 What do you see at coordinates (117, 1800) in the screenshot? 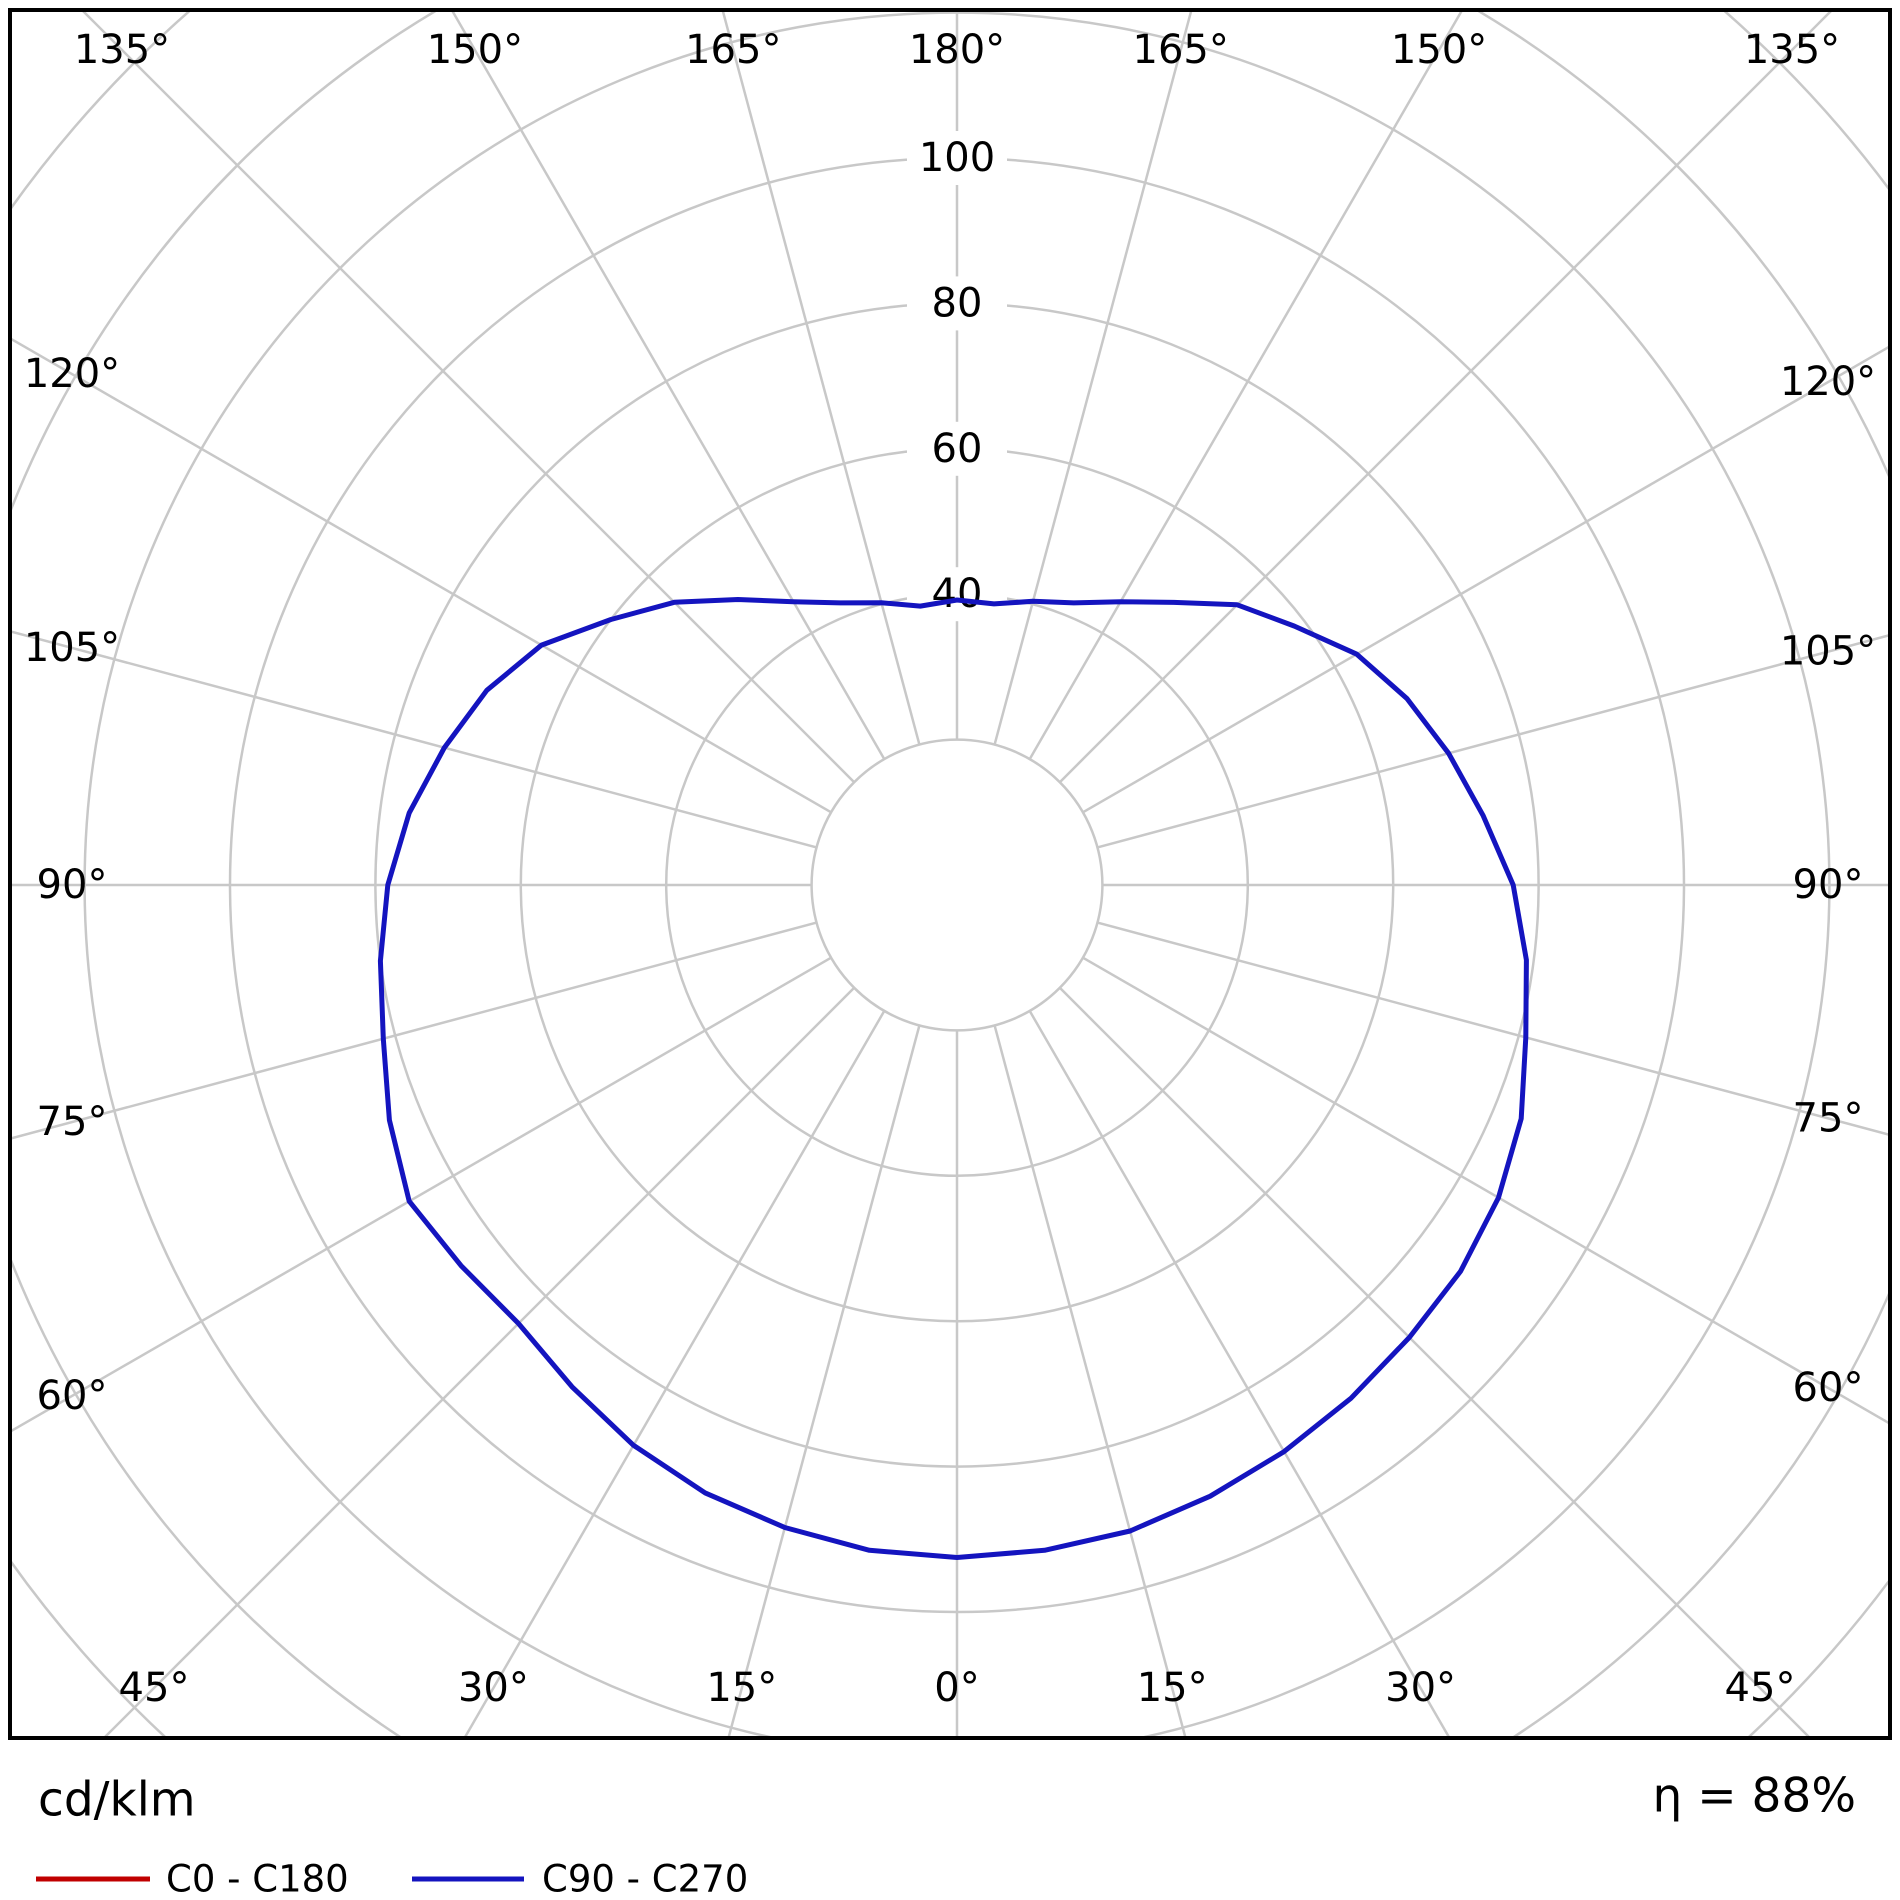
I see `unit-label: cd/klm` at bounding box center [117, 1800].